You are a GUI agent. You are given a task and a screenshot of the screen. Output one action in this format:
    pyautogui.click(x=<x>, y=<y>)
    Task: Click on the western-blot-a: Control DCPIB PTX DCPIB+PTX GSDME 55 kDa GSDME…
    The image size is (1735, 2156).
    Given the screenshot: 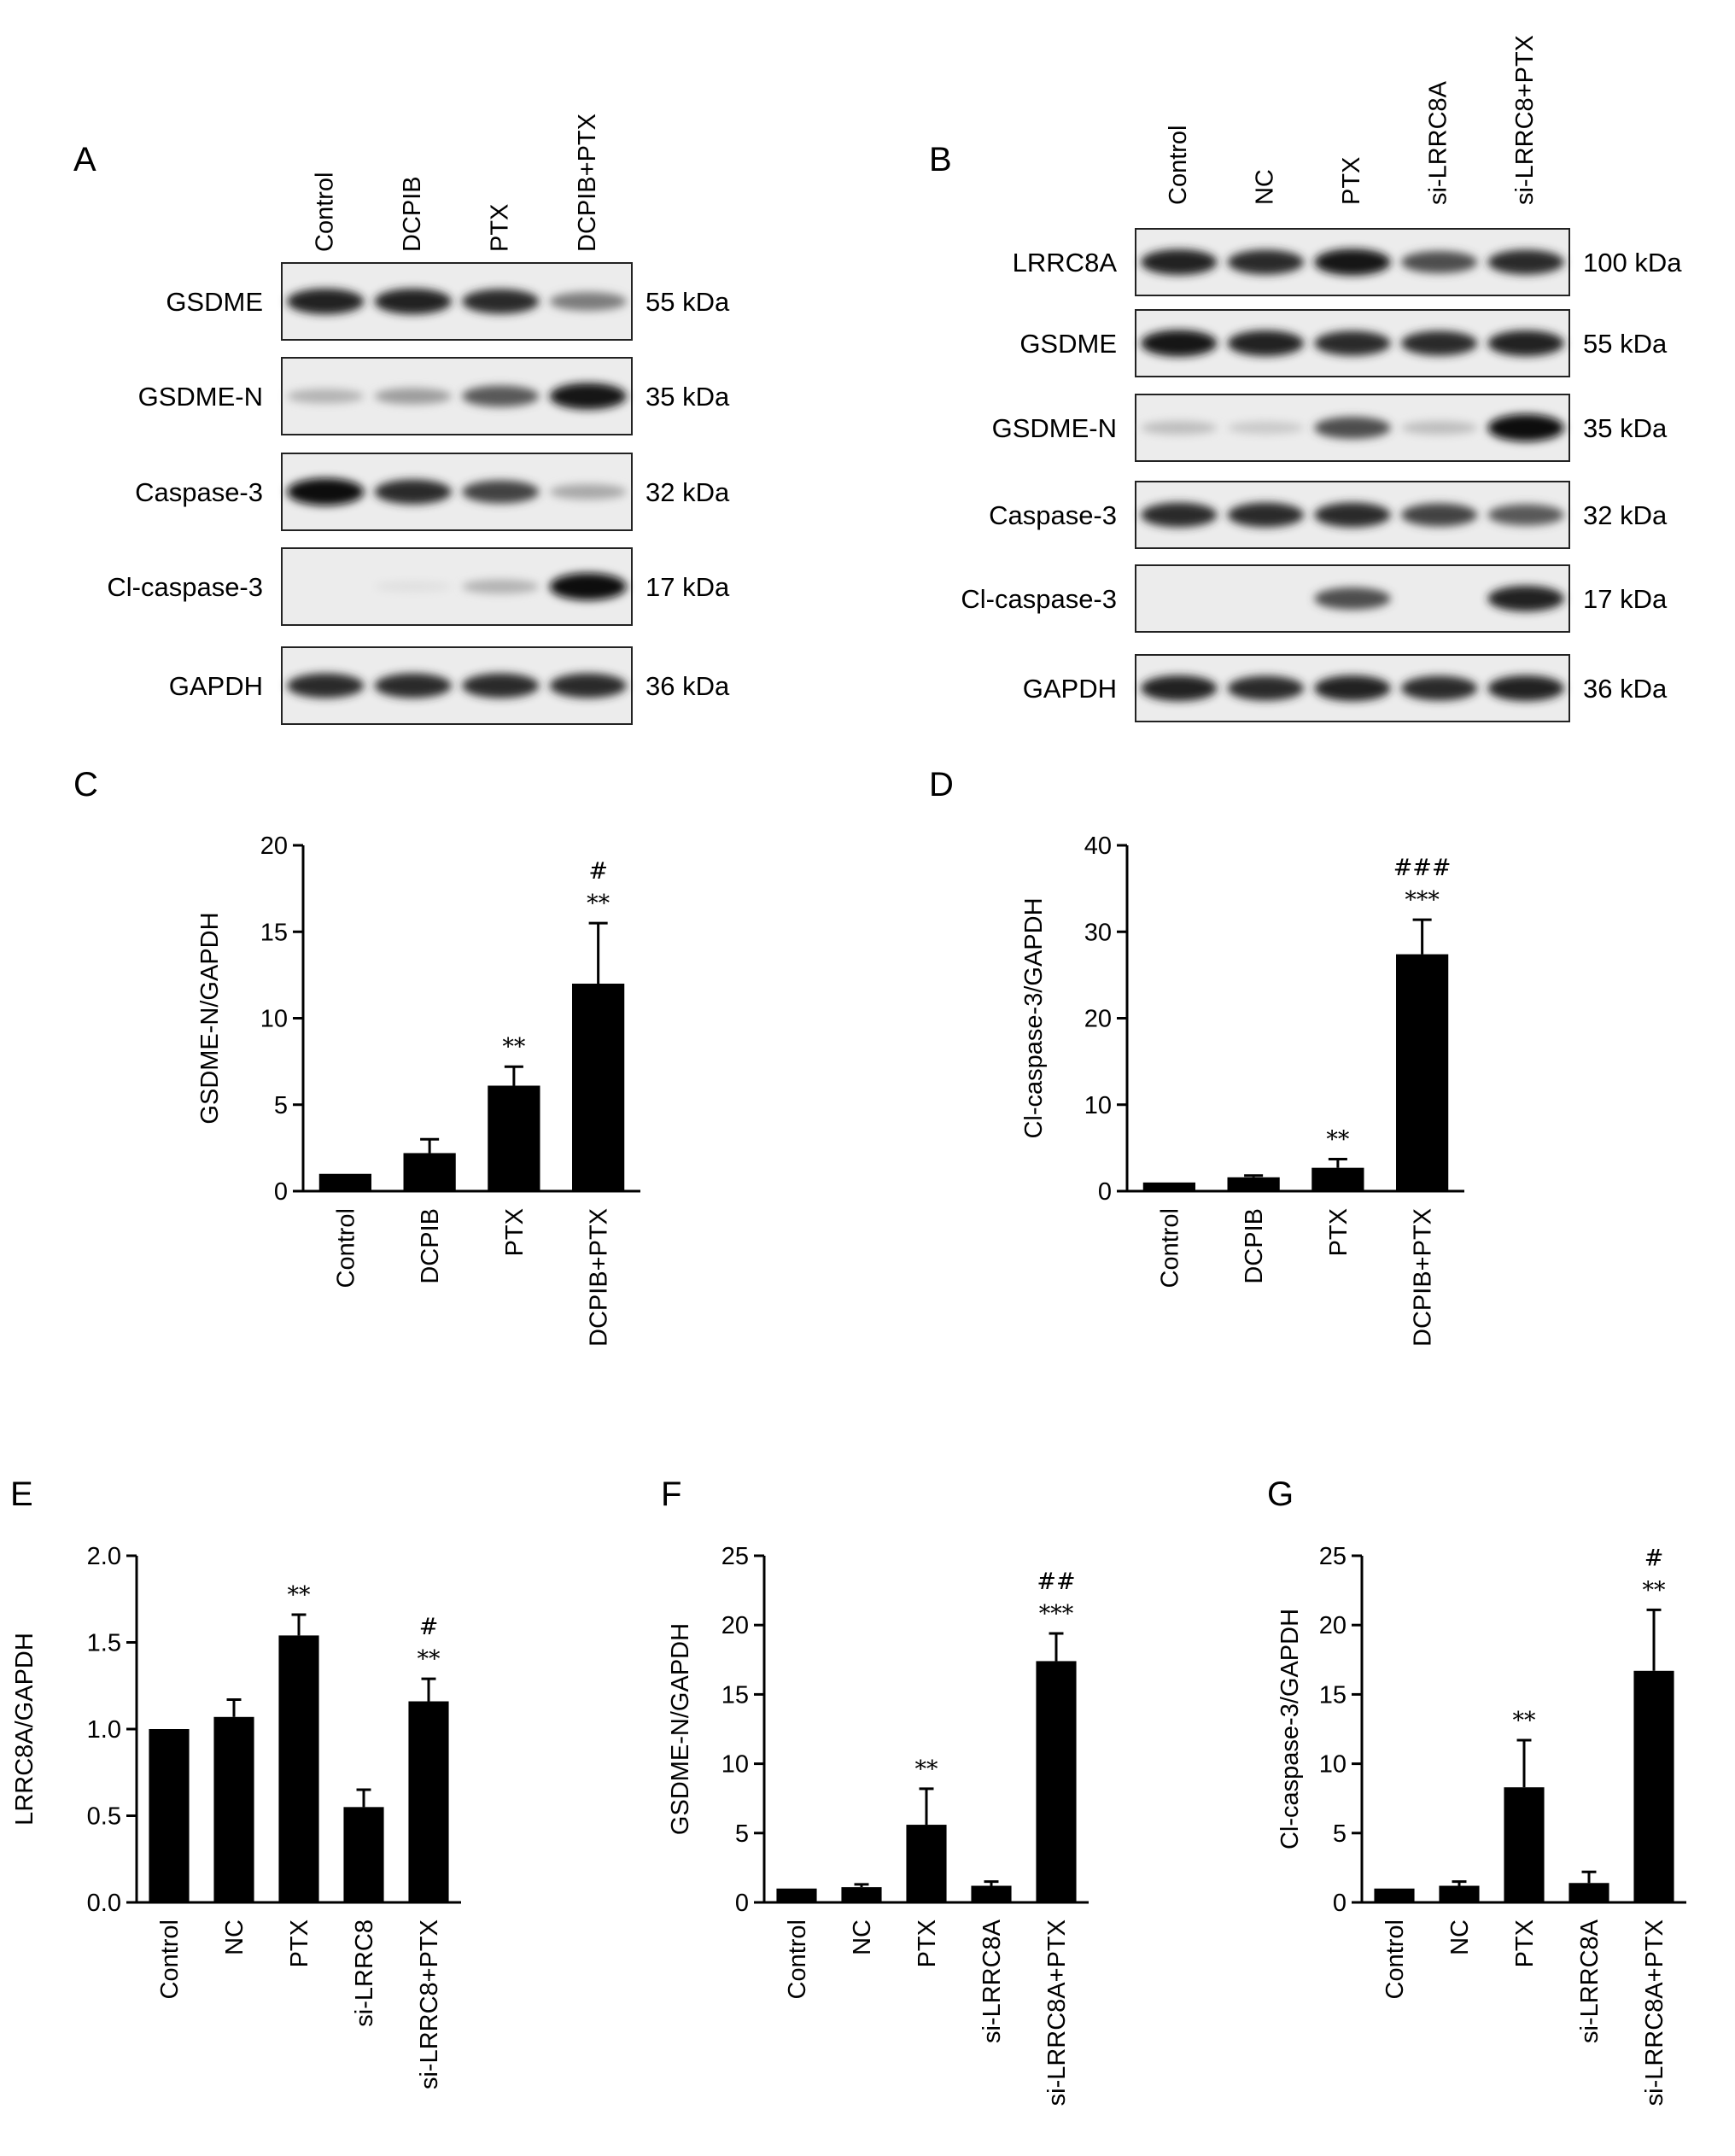 What is the action you would take?
    pyautogui.click(x=418, y=419)
    